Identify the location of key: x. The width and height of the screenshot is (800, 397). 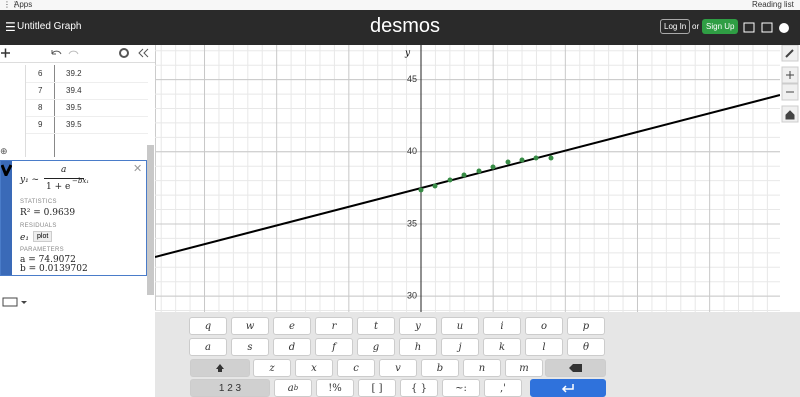
(314, 368).